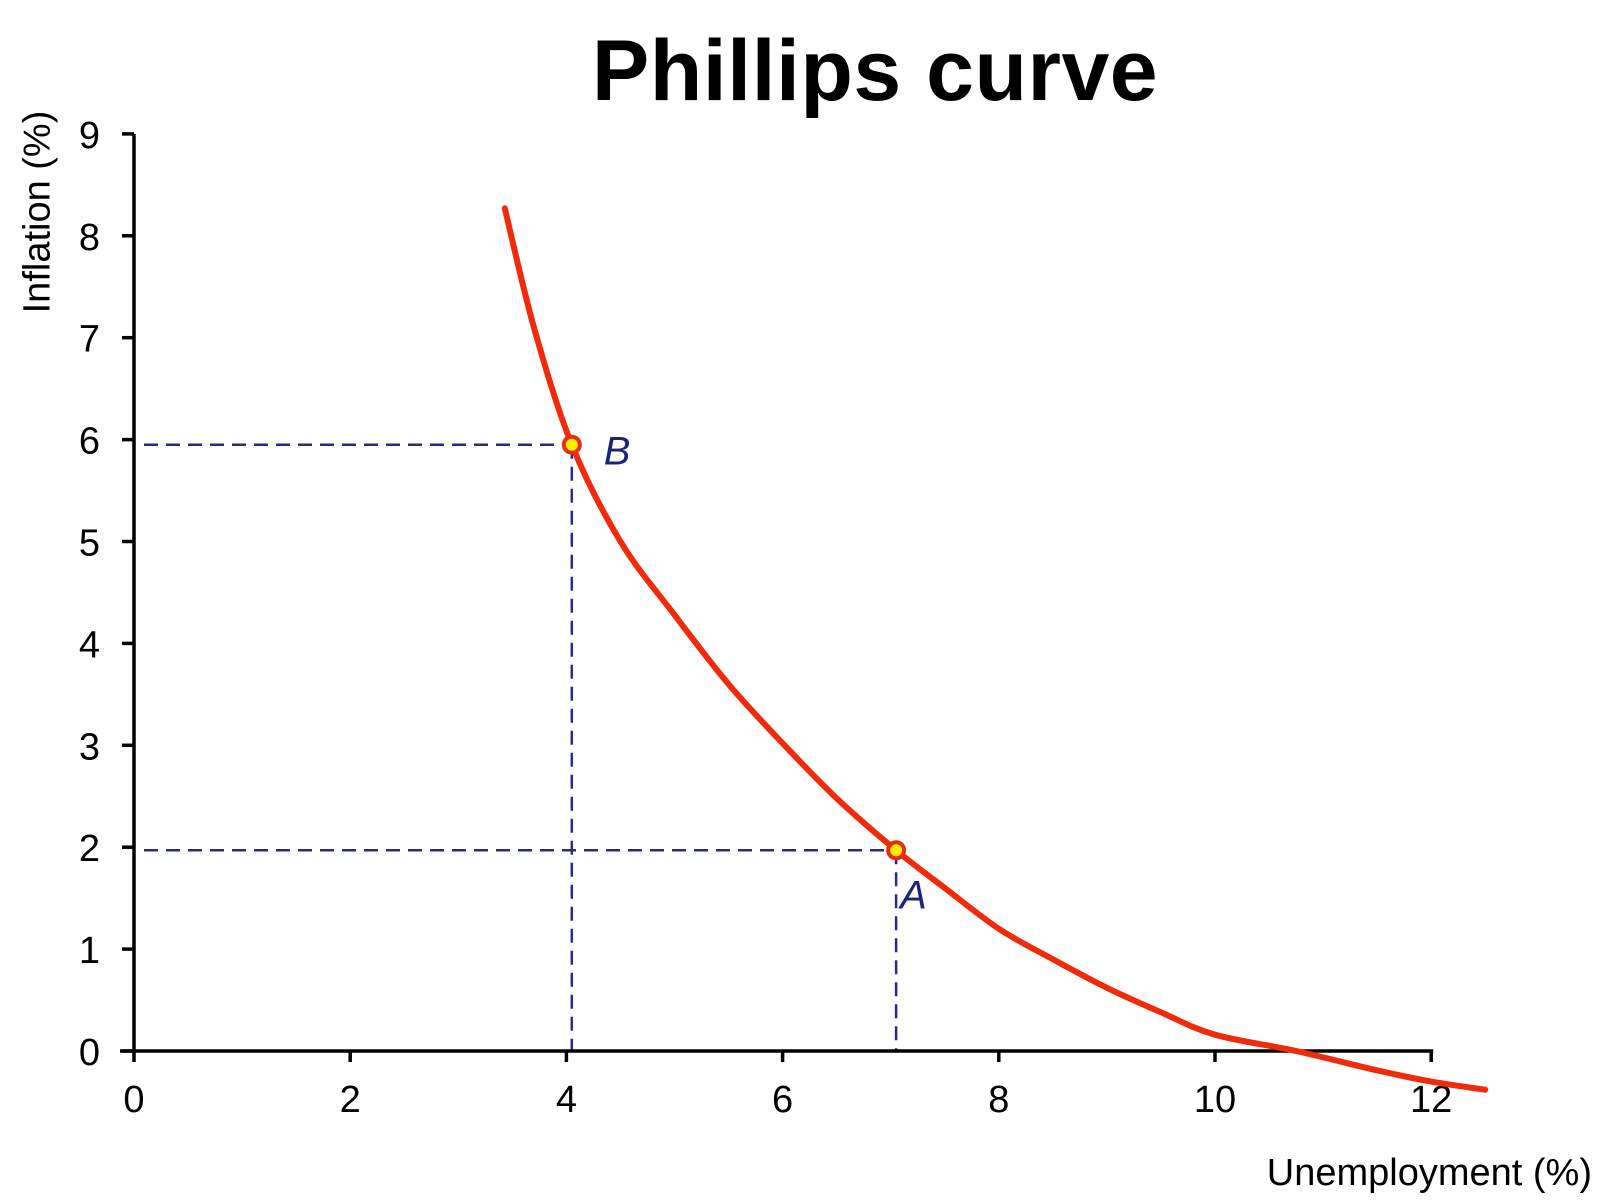 This screenshot has height=1200, width=1600. I want to click on y-tick-label: 2, so click(89, 849).